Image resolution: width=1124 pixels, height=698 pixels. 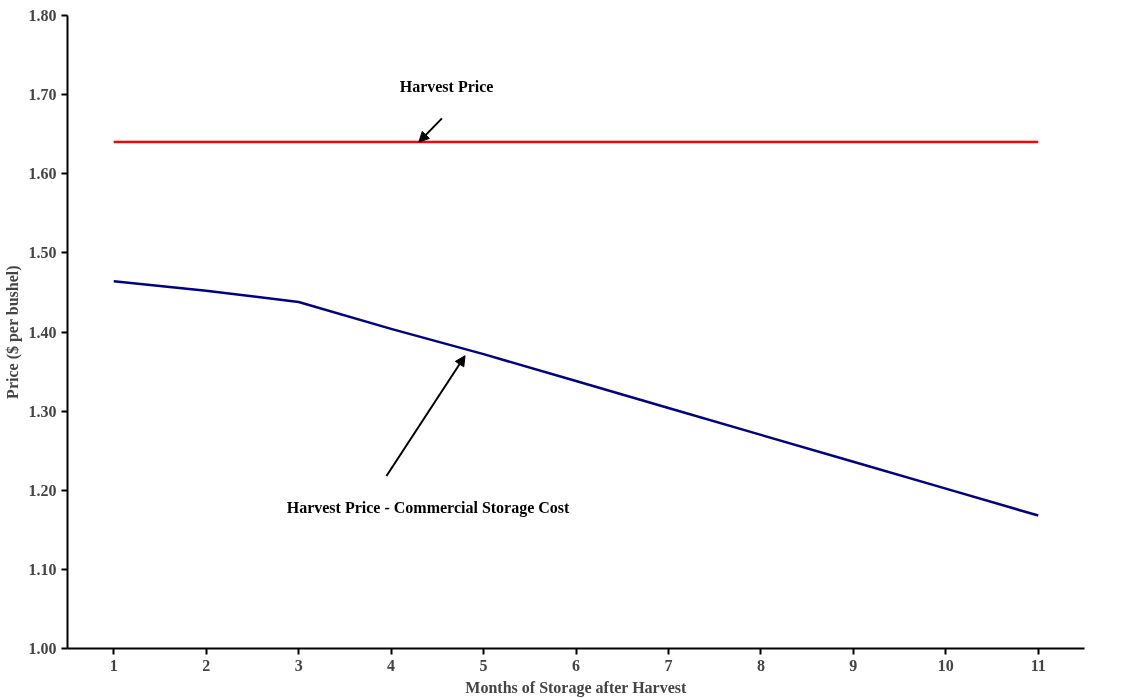 I want to click on y-tick-label: 1.70, so click(x=42, y=95).